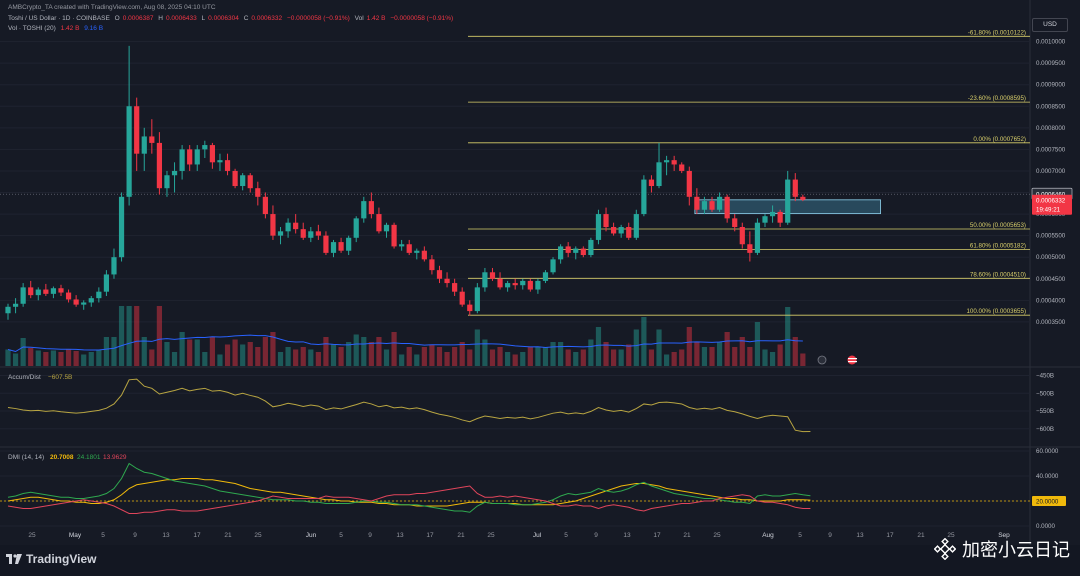 Image resolution: width=1080 pixels, height=576 pixels. Describe the element at coordinates (70, 28) in the screenshot. I see `volume-value-a: 1.42 B` at that location.